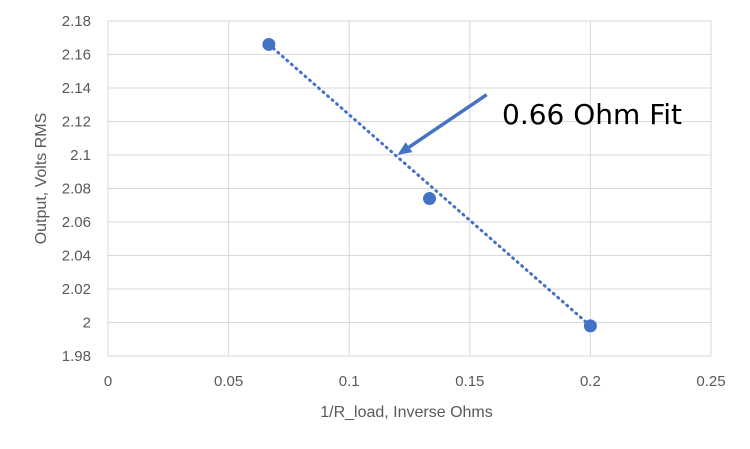 The height and width of the screenshot is (449, 750). I want to click on y-axis-title: Output, Volts RMS, so click(41, 179).